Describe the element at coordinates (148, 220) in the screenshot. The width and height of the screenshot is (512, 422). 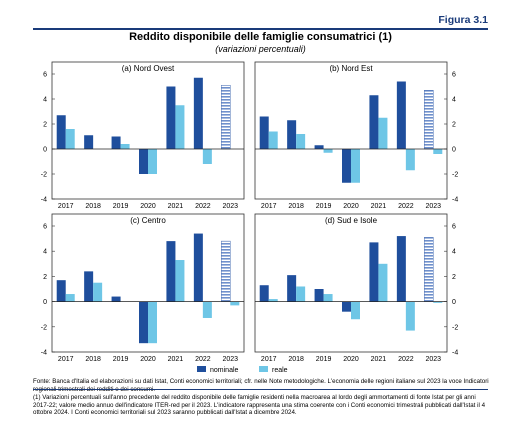
I see `panel-title: (c) Centro` at that location.